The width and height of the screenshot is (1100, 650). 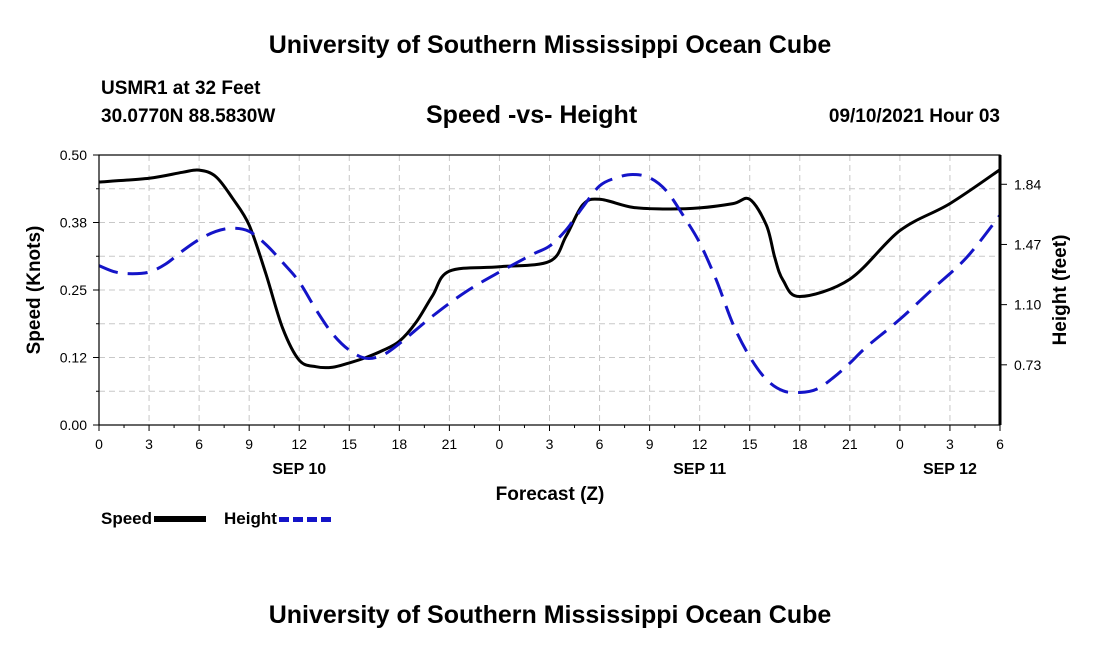 What do you see at coordinates (1027, 244) in the screenshot?
I see `y2-tick-label: 1.47` at bounding box center [1027, 244].